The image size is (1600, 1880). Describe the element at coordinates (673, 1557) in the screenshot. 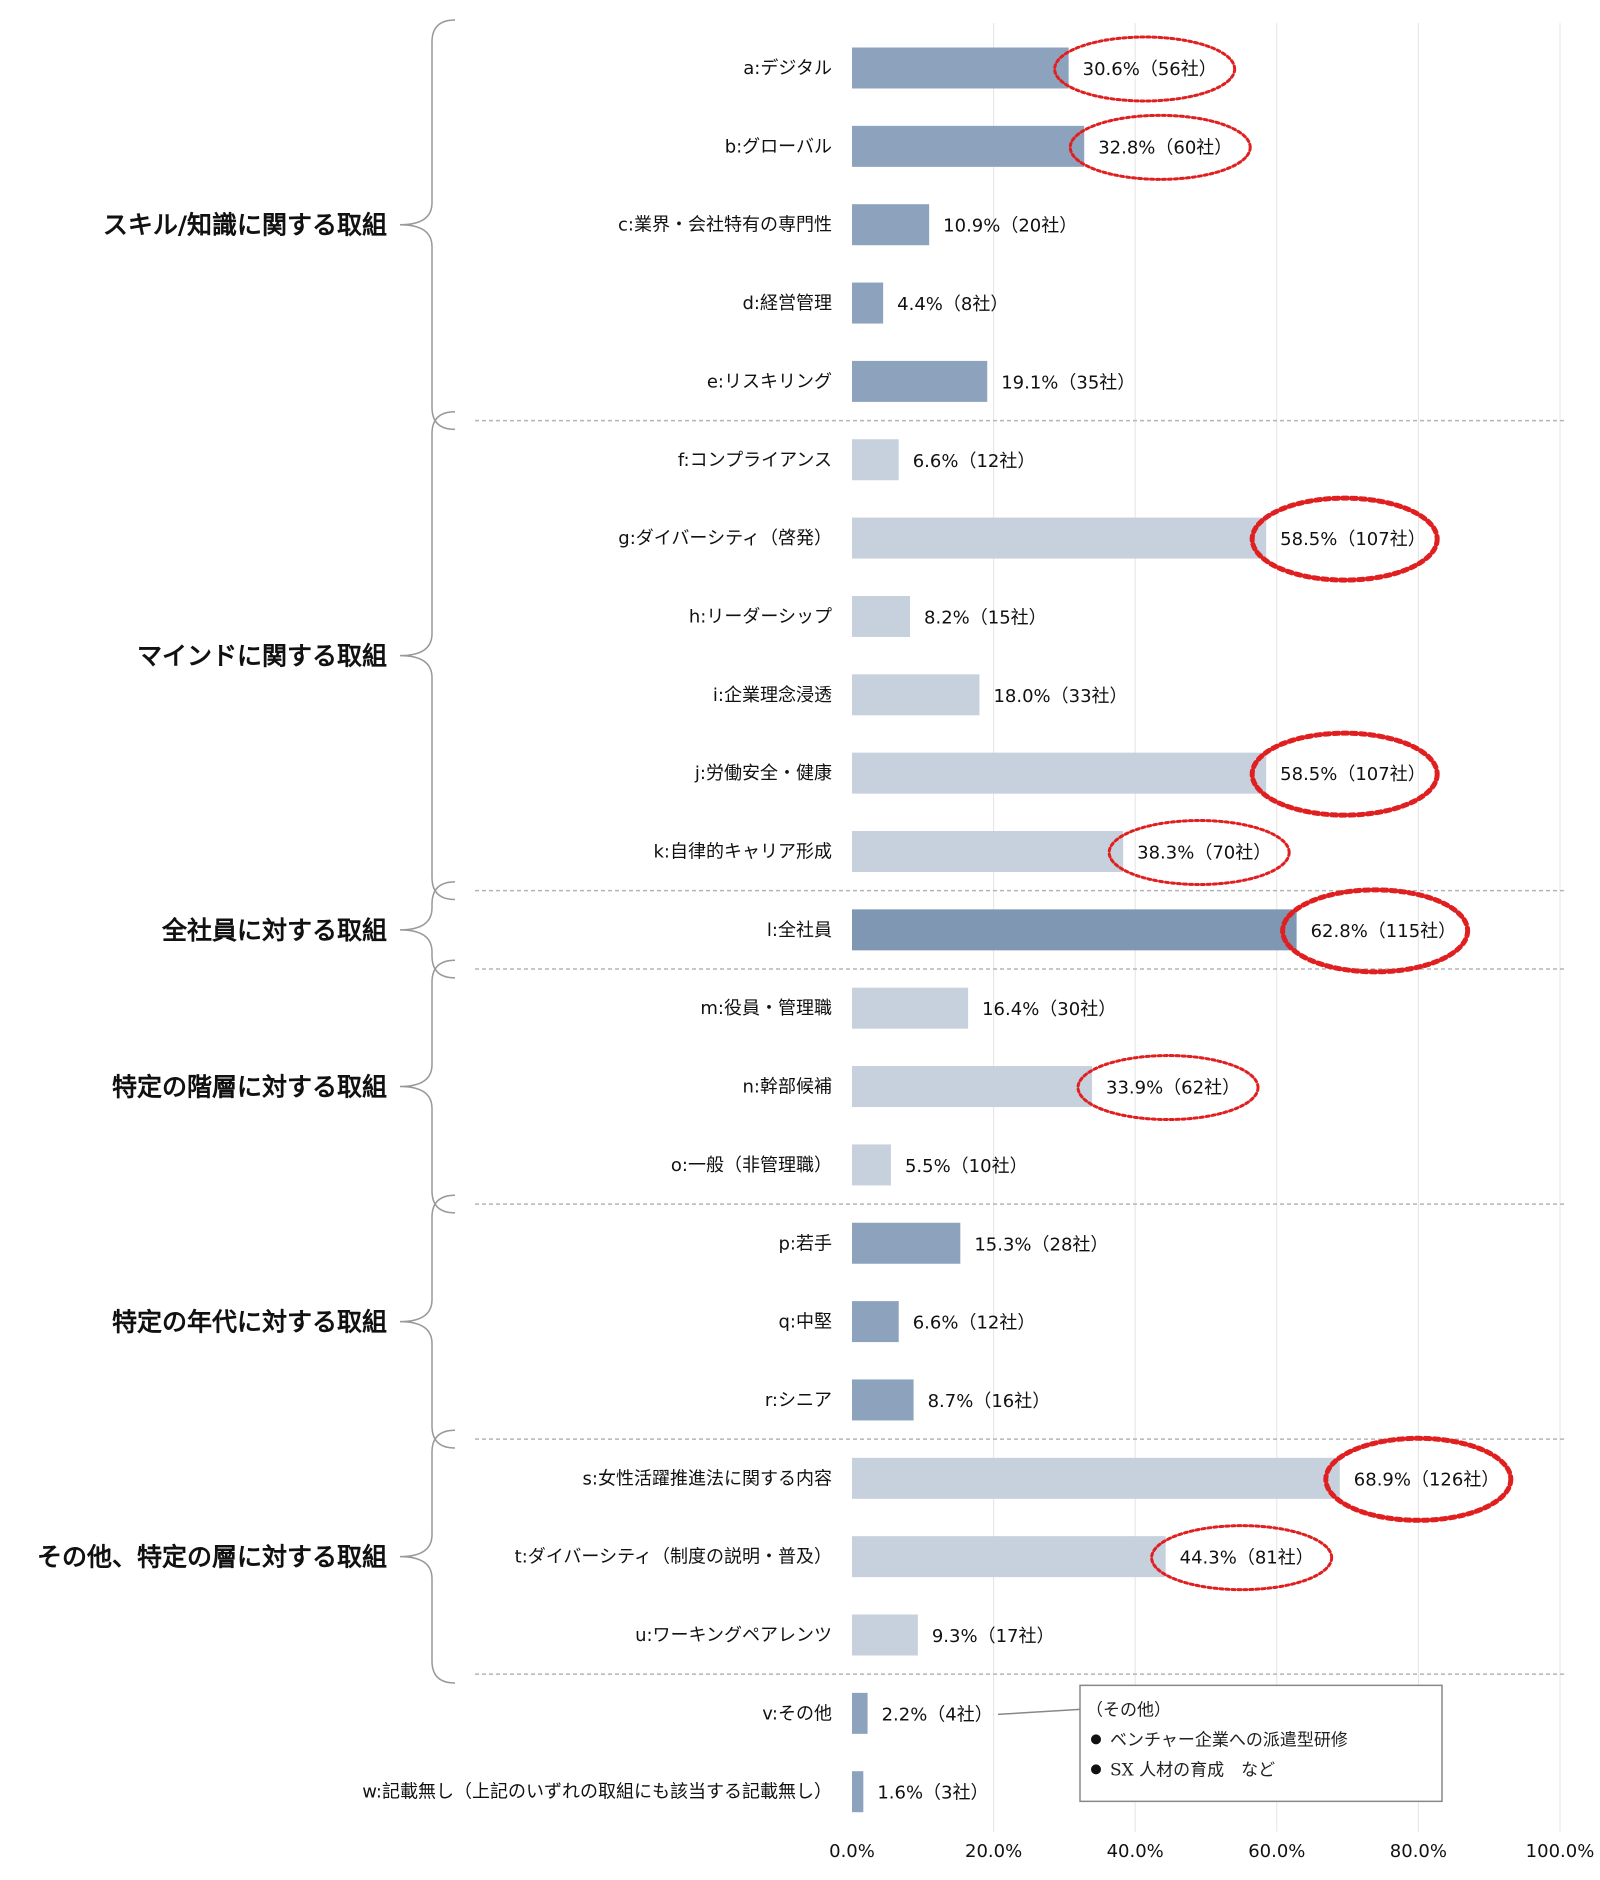

I see `category-label: t:ダイバーシティ（制度の説明・普及）` at that location.